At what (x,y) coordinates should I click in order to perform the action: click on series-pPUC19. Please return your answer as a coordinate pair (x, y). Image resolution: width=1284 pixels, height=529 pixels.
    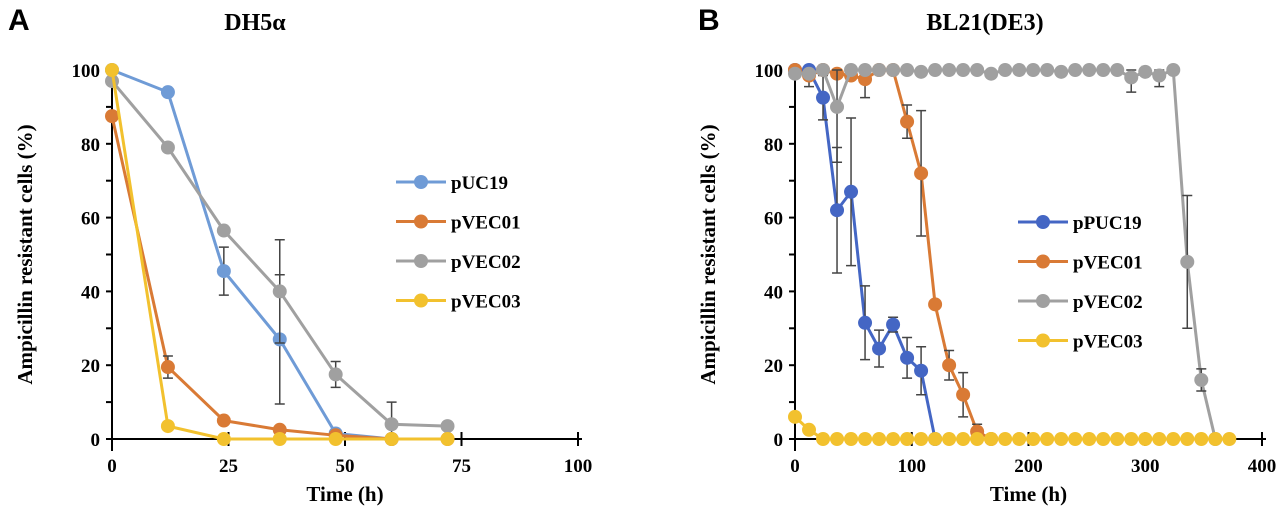
    Looking at the image, I should click on (865, 254).